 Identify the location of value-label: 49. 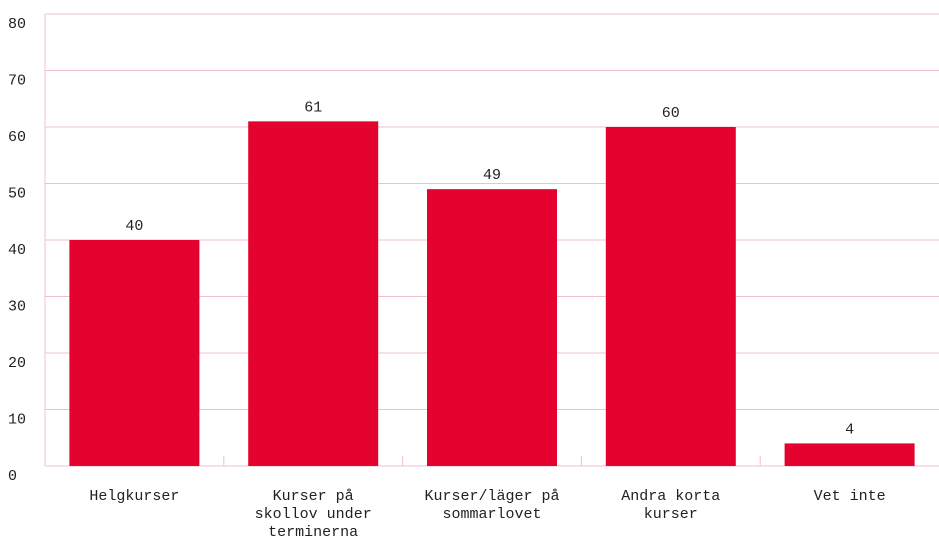
(492, 175).